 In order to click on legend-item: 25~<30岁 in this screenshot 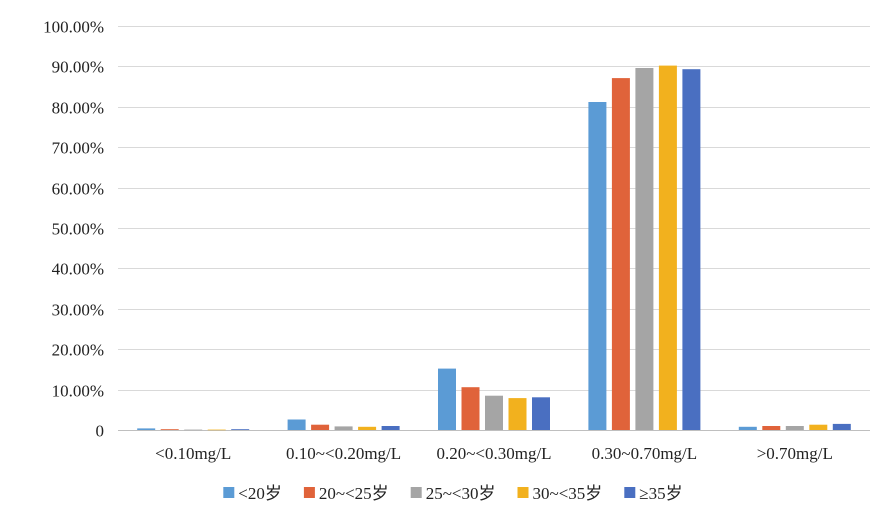, I will do `click(453, 493)`.